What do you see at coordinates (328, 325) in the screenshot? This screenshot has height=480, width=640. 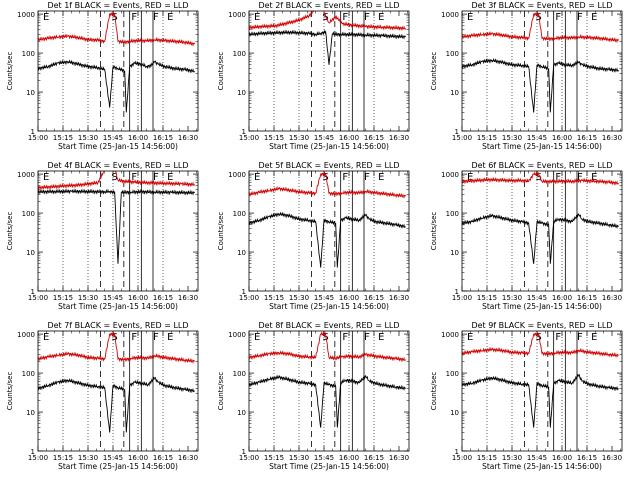 I see `panel-title: Det 8f BLACK = Events, RED = LLD` at bounding box center [328, 325].